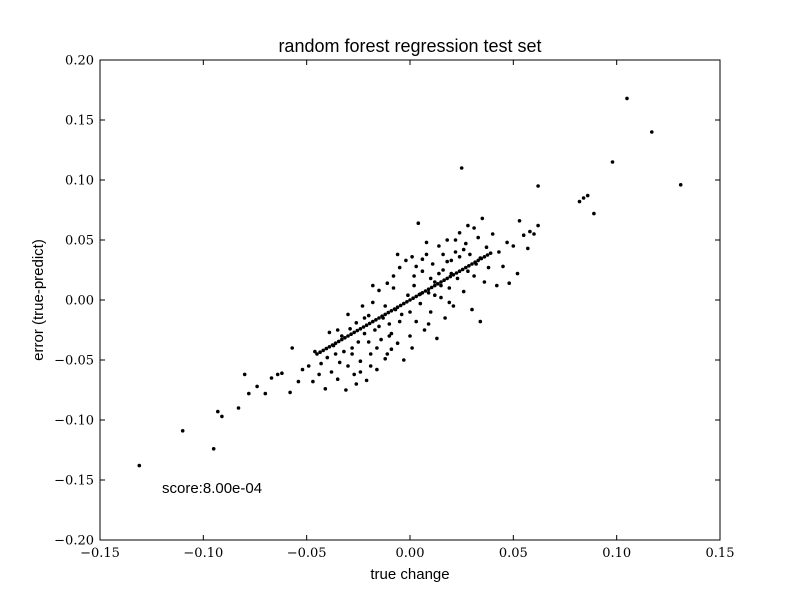  I want to click on y-tick-label: 0.05, so click(79, 241).